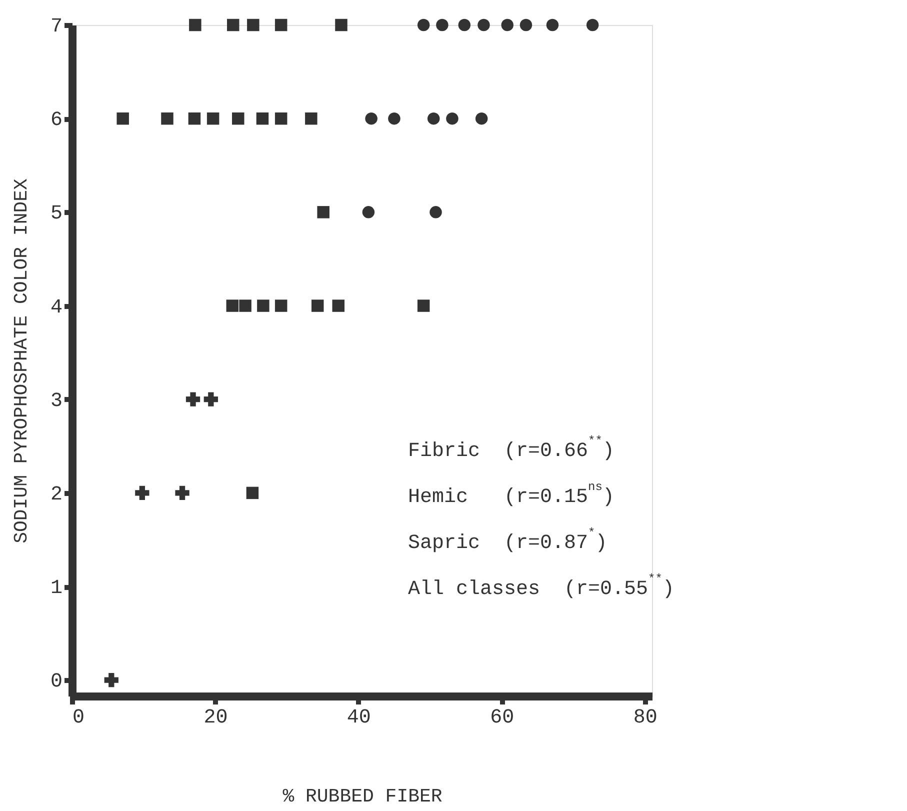 The width and height of the screenshot is (907, 811). I want to click on x-tick-label: 80, so click(645, 718).